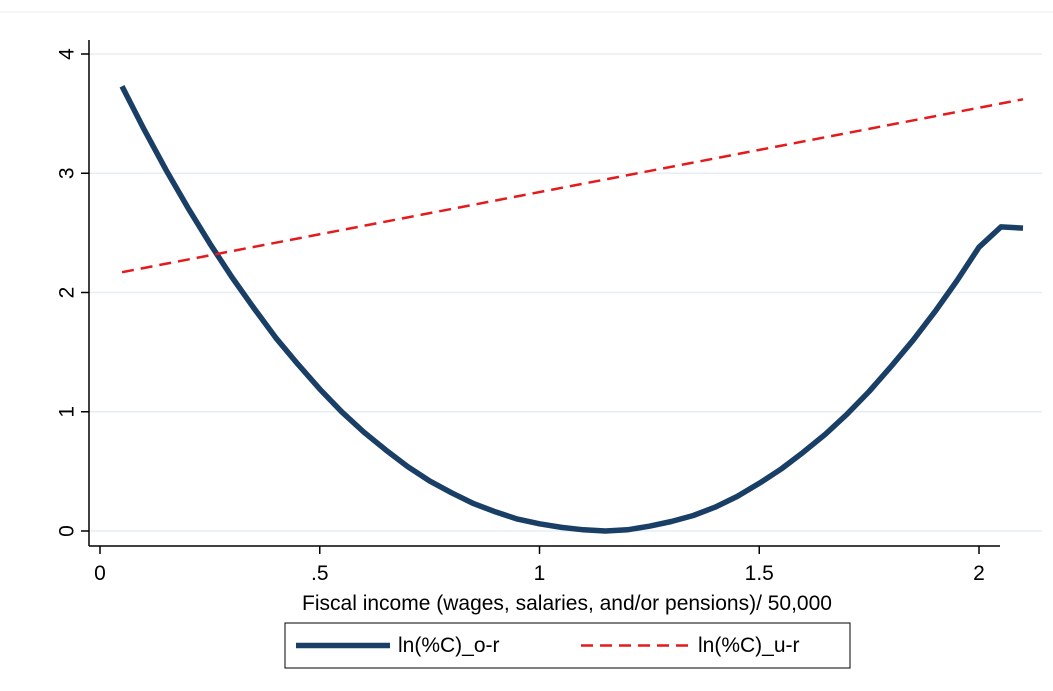 The height and width of the screenshot is (691, 1053). I want to click on x-tick-label-3: 1.5, so click(759, 573).